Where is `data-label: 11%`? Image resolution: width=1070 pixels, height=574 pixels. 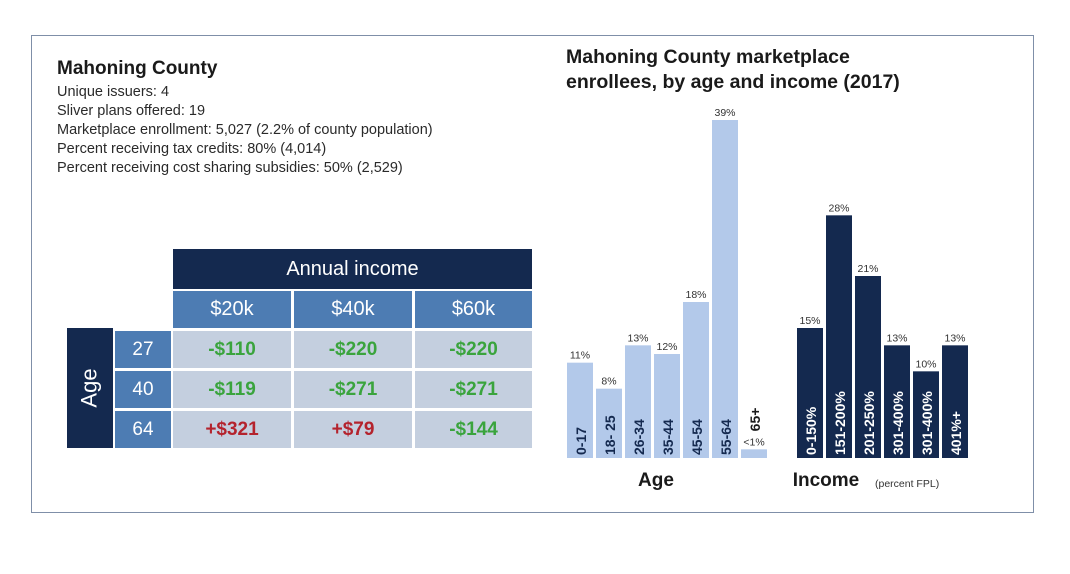
data-label: 11% is located at coordinates (580, 356).